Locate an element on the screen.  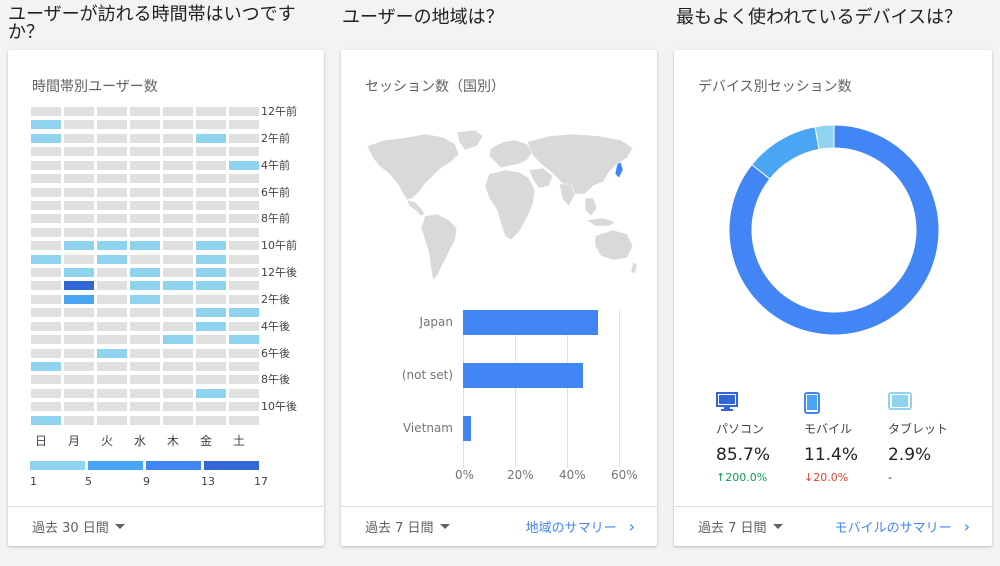
section-title-device: 最もよく使われているデバイスは？ is located at coordinates (819, 17).